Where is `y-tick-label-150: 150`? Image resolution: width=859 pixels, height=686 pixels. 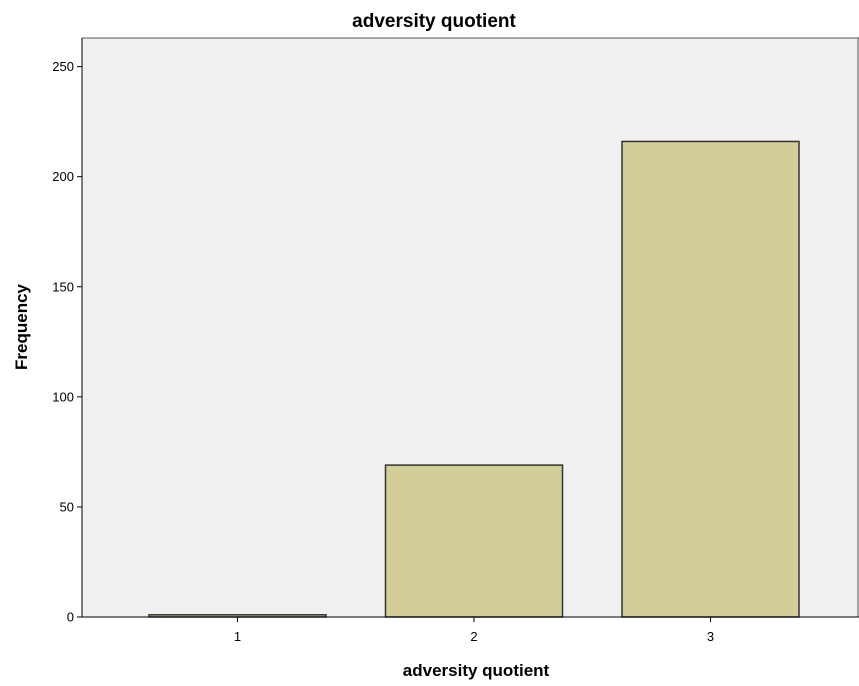
y-tick-label-150: 150 is located at coordinates (63, 286).